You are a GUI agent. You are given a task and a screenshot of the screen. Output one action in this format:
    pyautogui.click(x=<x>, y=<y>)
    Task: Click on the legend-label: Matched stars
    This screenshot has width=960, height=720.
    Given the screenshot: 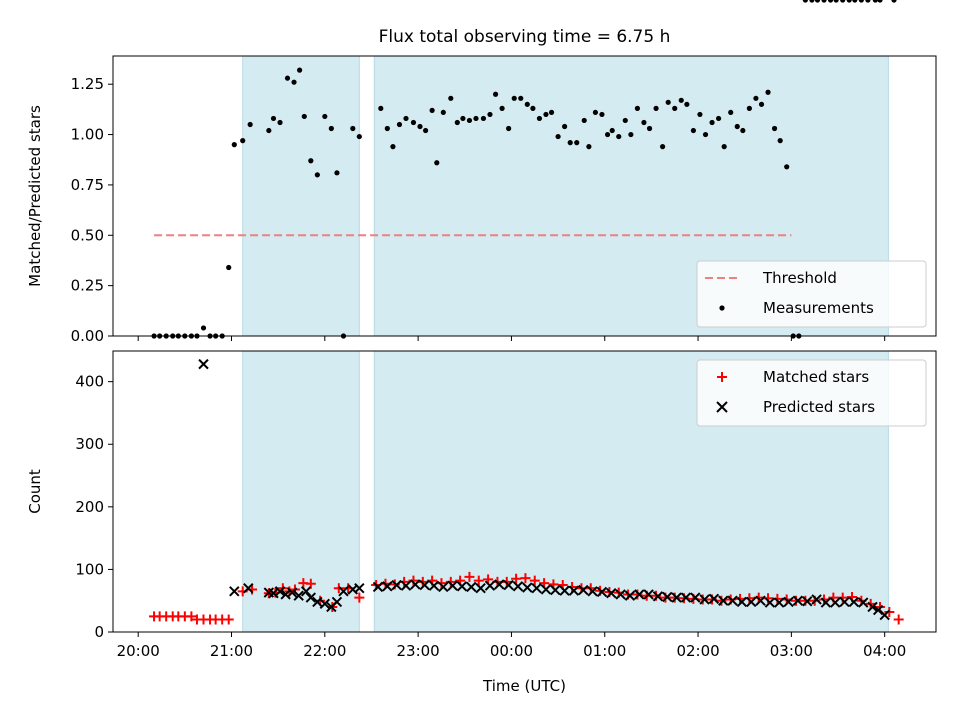 What is the action you would take?
    pyautogui.click(x=816, y=377)
    